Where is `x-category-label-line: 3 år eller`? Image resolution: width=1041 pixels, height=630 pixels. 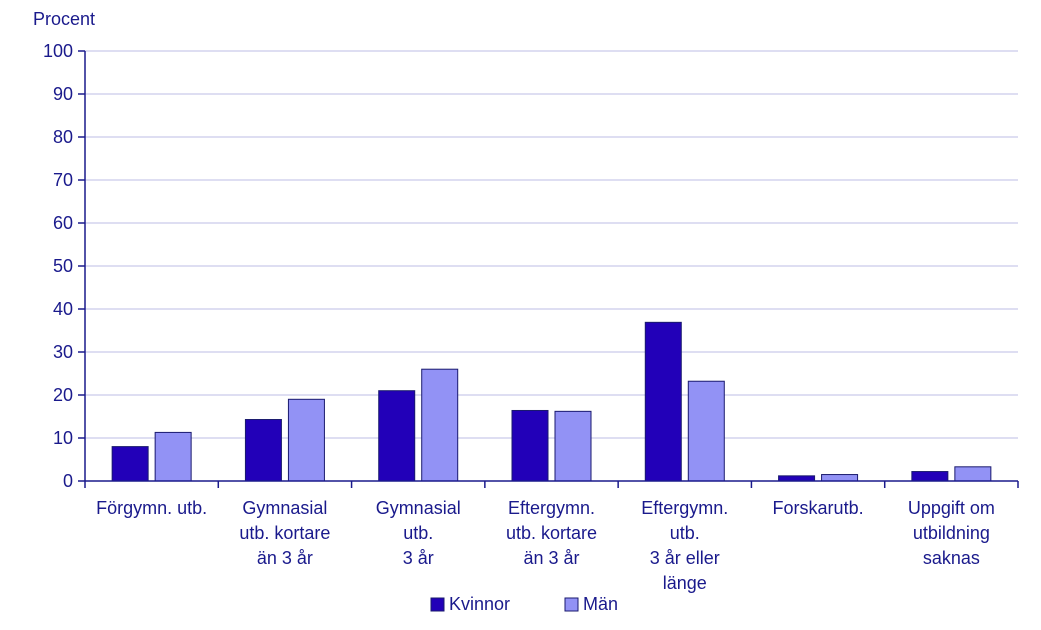 x-category-label-line: 3 år eller is located at coordinates (685, 558).